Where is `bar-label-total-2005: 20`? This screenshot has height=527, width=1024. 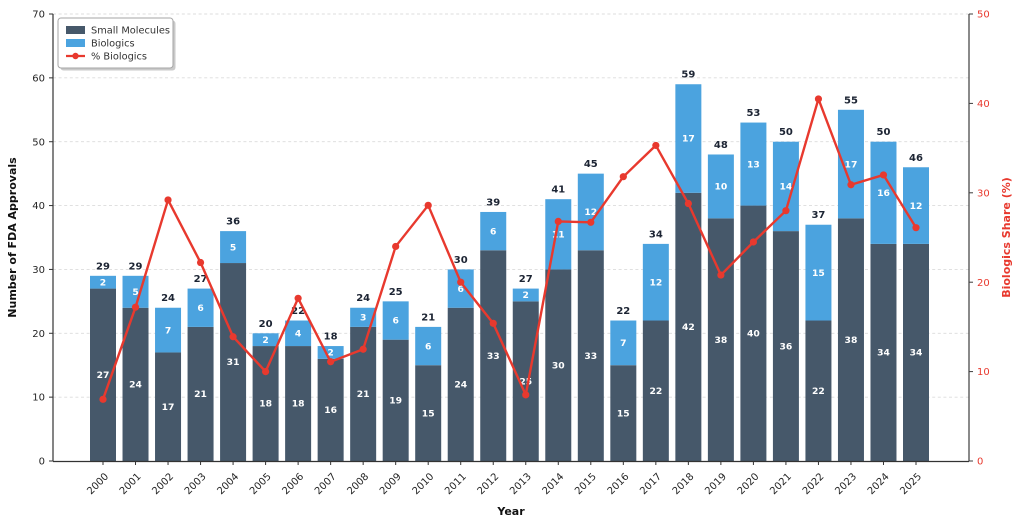
bar-label-total-2005: 20 is located at coordinates (266, 324).